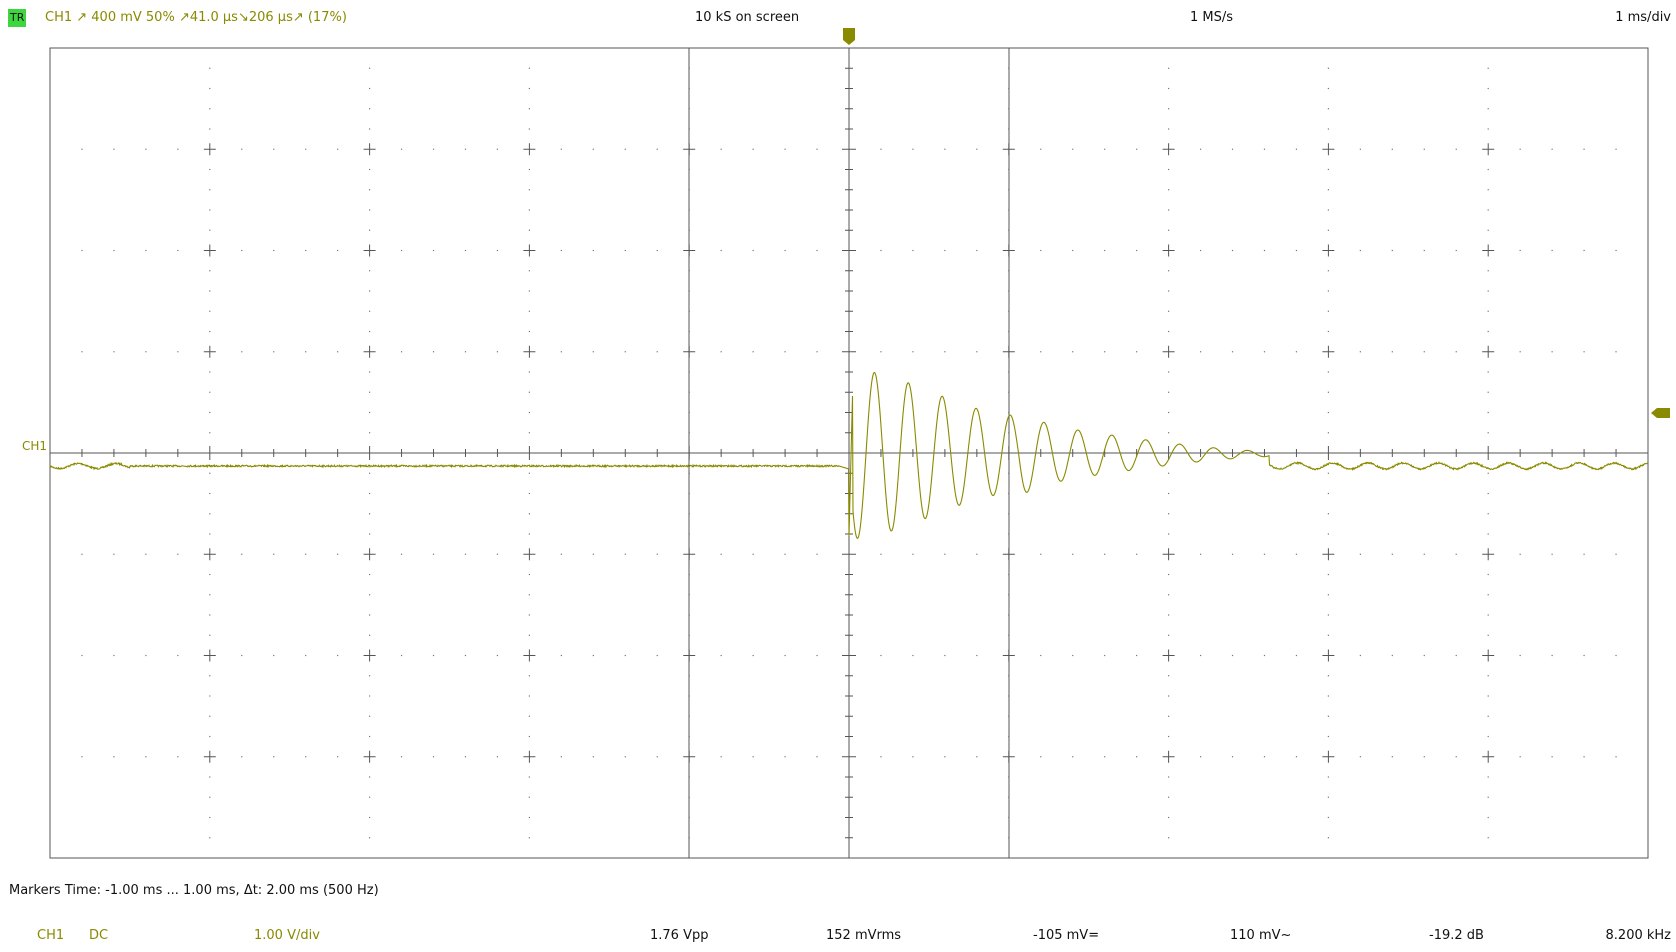 The image size is (1676, 952). What do you see at coordinates (1660, 413) in the screenshot?
I see `trigger-level-marker-icon` at bounding box center [1660, 413].